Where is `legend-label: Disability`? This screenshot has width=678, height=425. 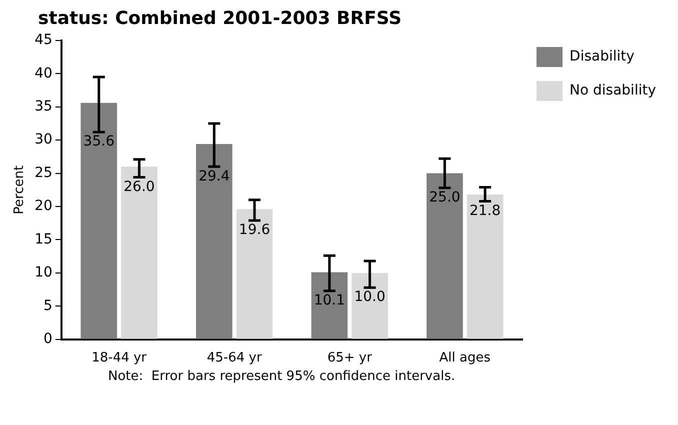
legend-label: Disability is located at coordinates (602, 56).